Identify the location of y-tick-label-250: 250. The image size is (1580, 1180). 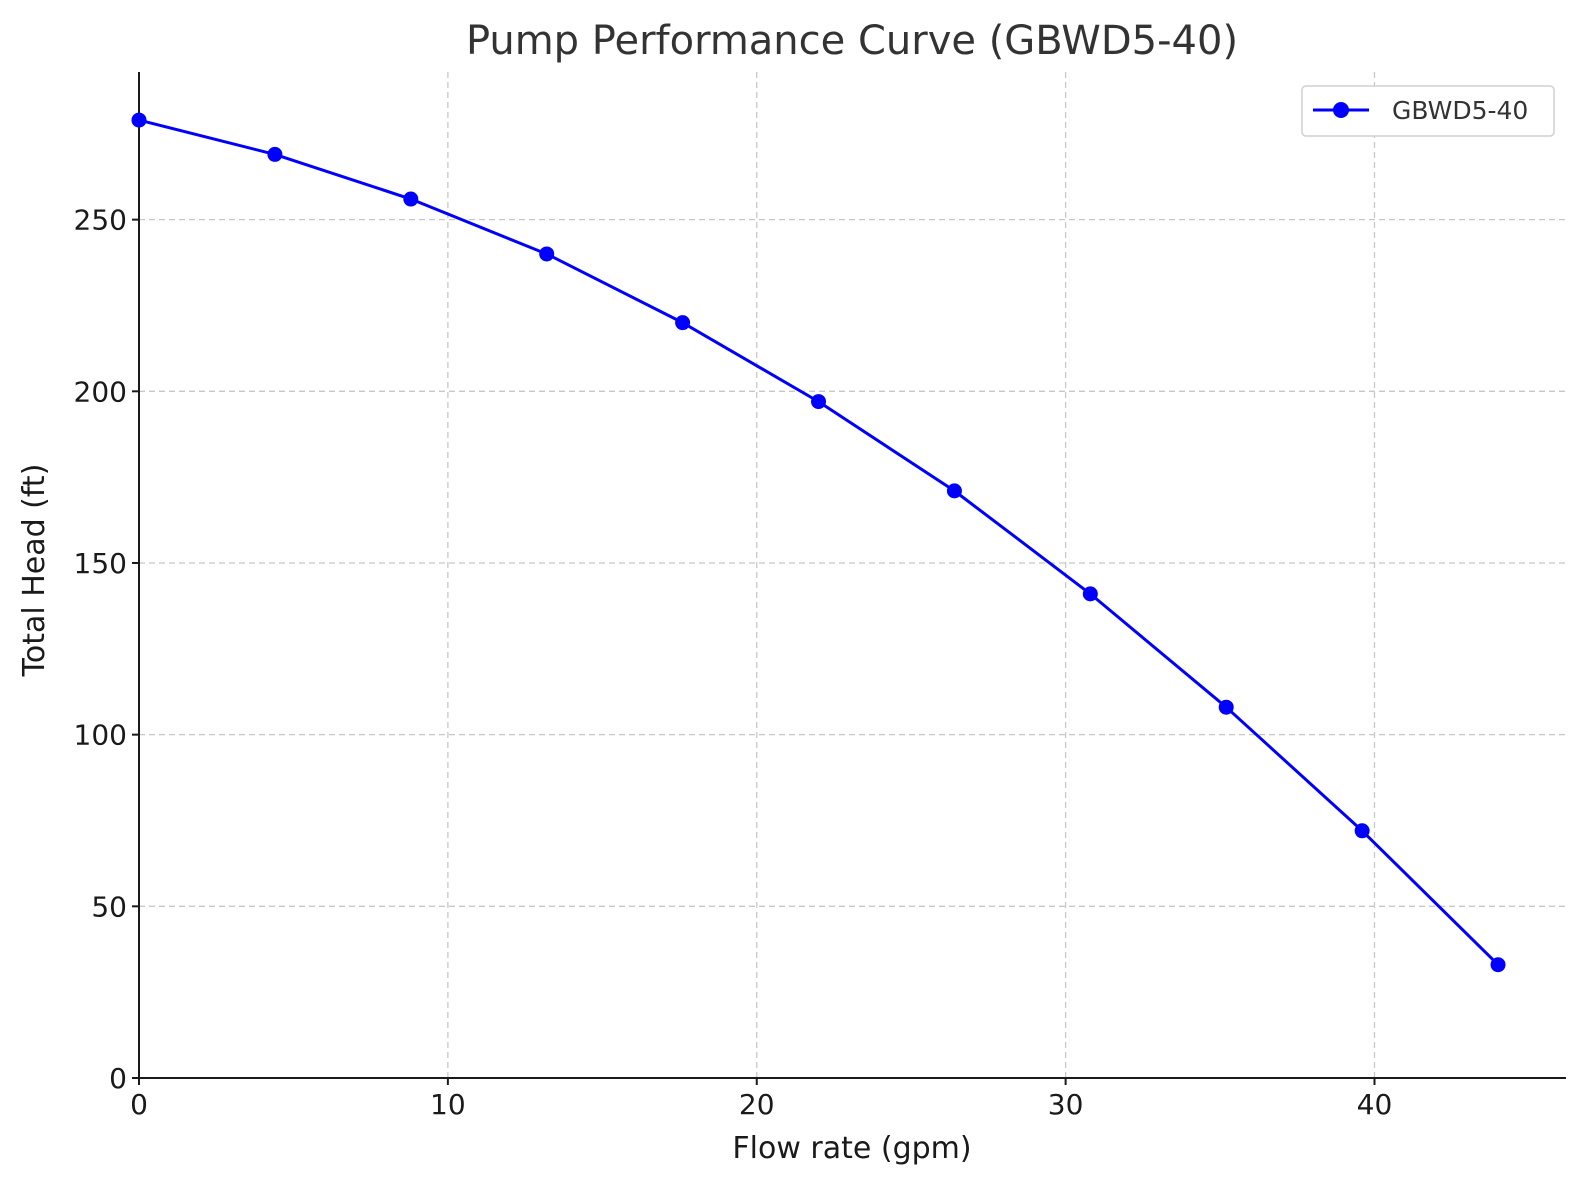
(100, 220).